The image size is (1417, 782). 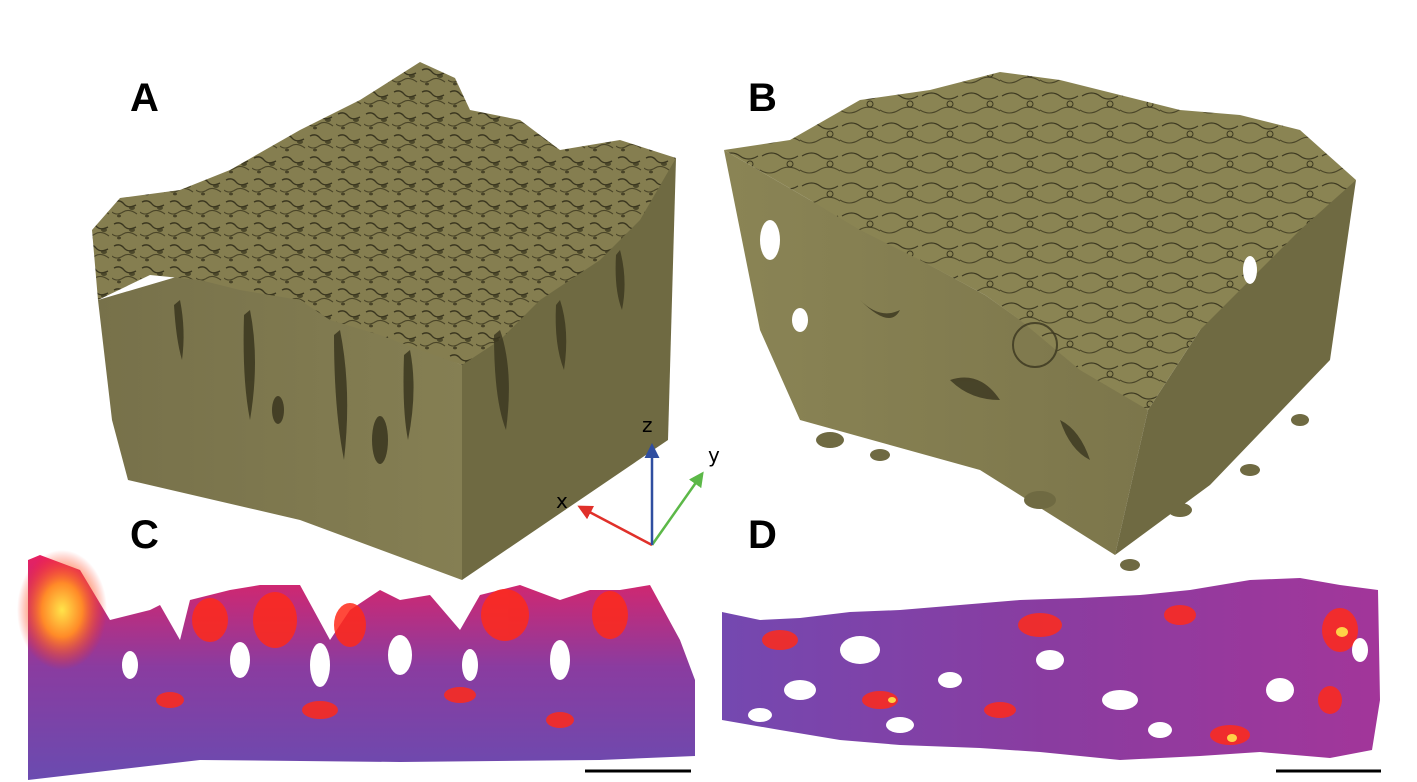 What do you see at coordinates (144, 535) in the screenshot?
I see `panel-label-c: C` at bounding box center [144, 535].